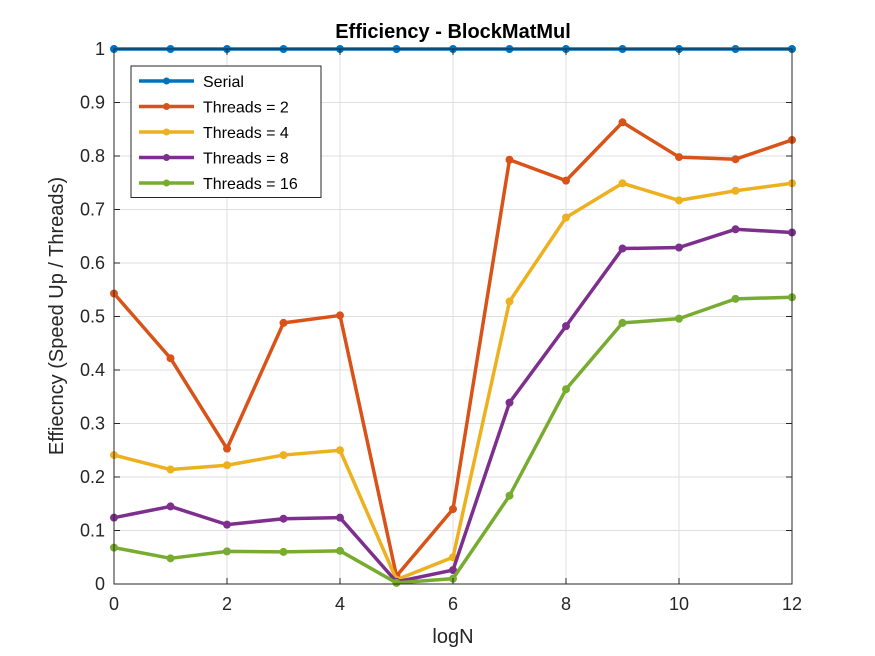 The height and width of the screenshot is (656, 875). What do you see at coordinates (92, 156) in the screenshot?
I see `y-tick-label: 0.8` at bounding box center [92, 156].